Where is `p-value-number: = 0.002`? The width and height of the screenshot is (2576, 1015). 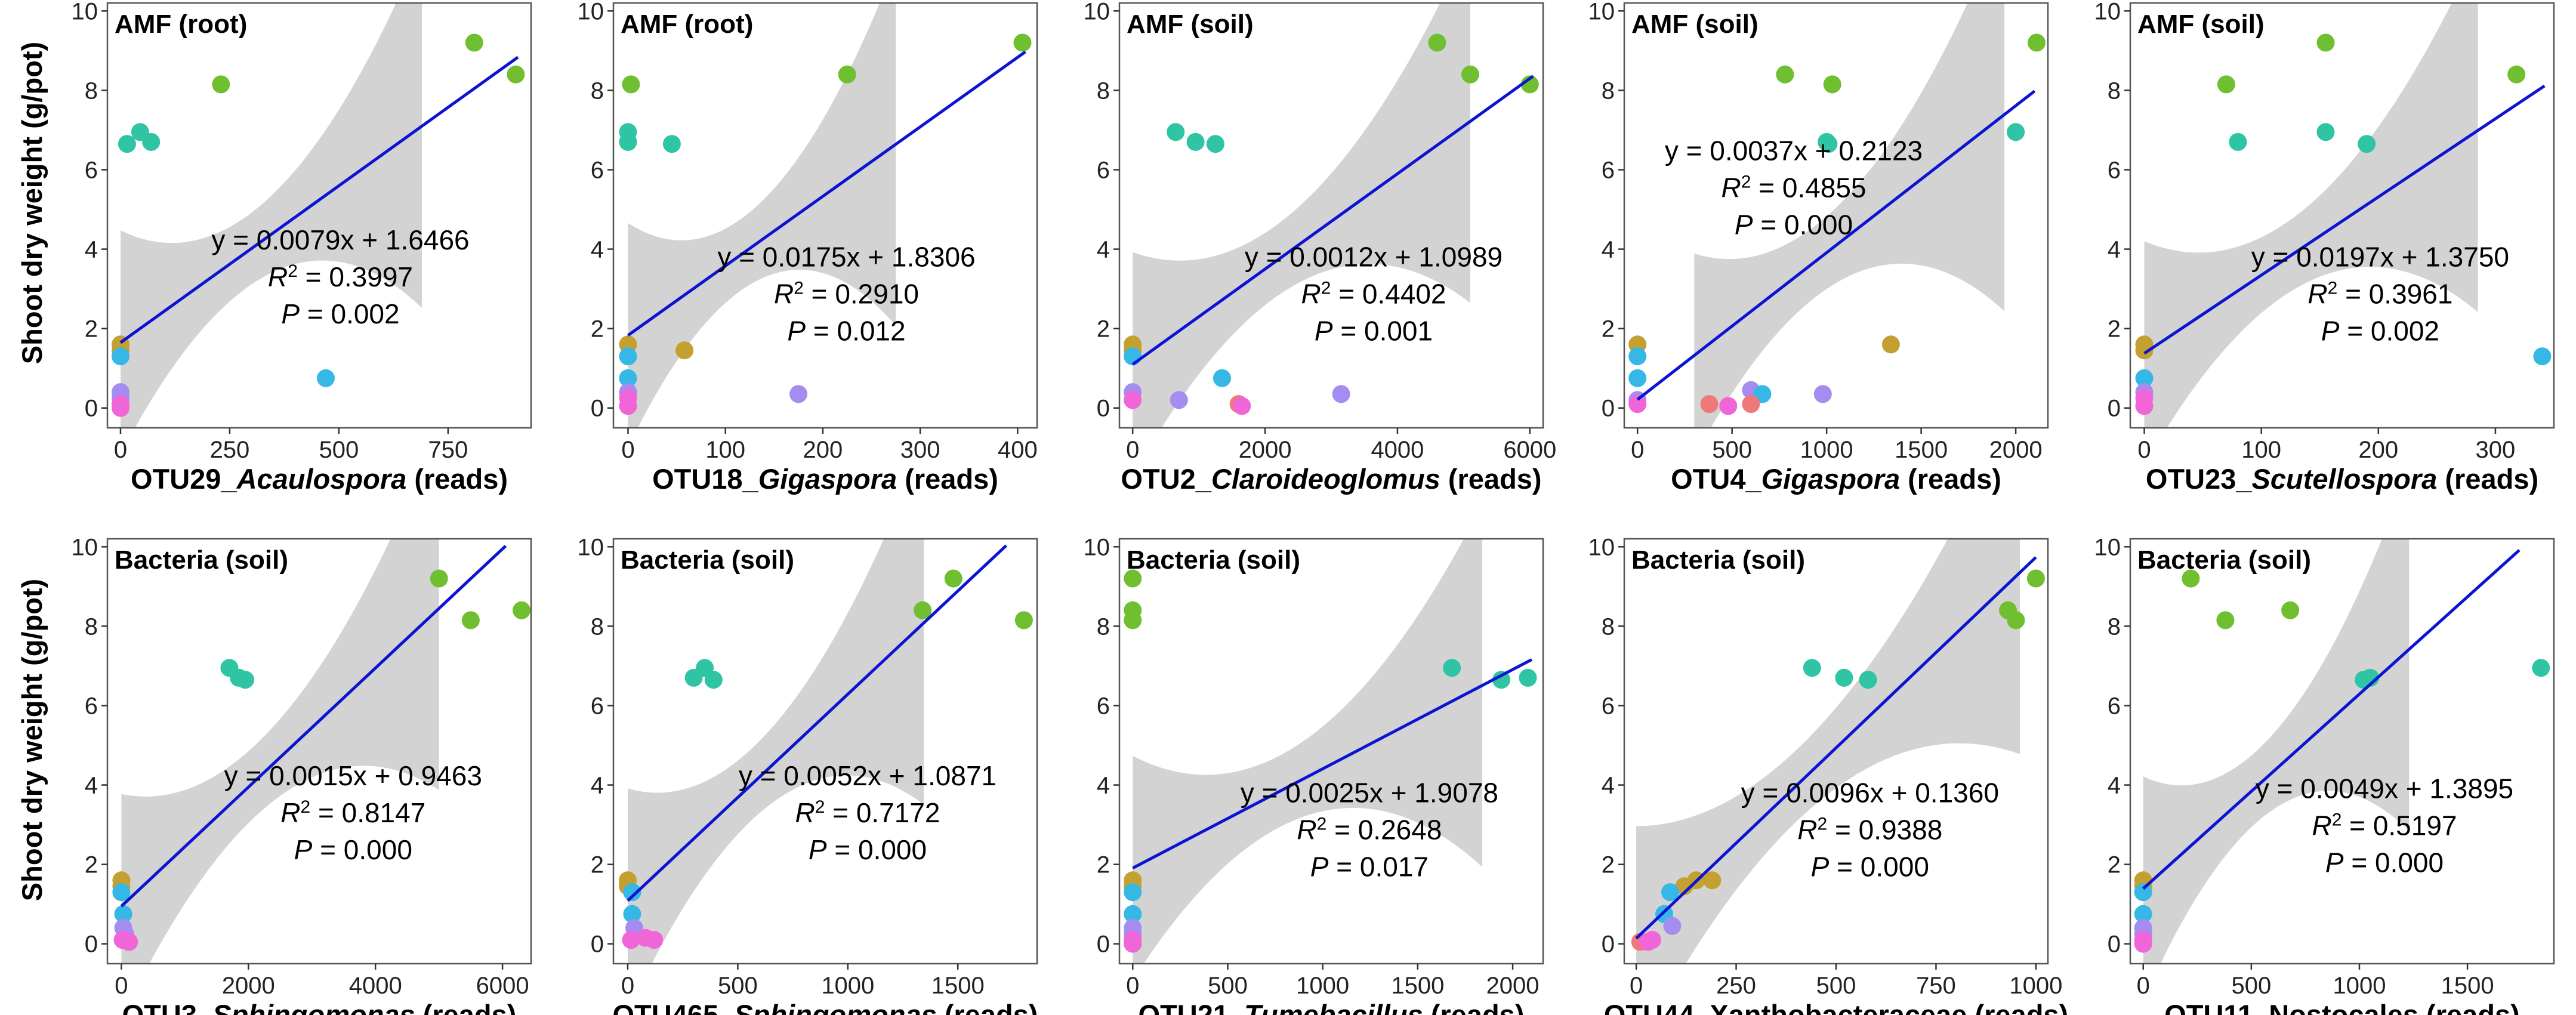
p-value-number: = 0.002 is located at coordinates (350, 313).